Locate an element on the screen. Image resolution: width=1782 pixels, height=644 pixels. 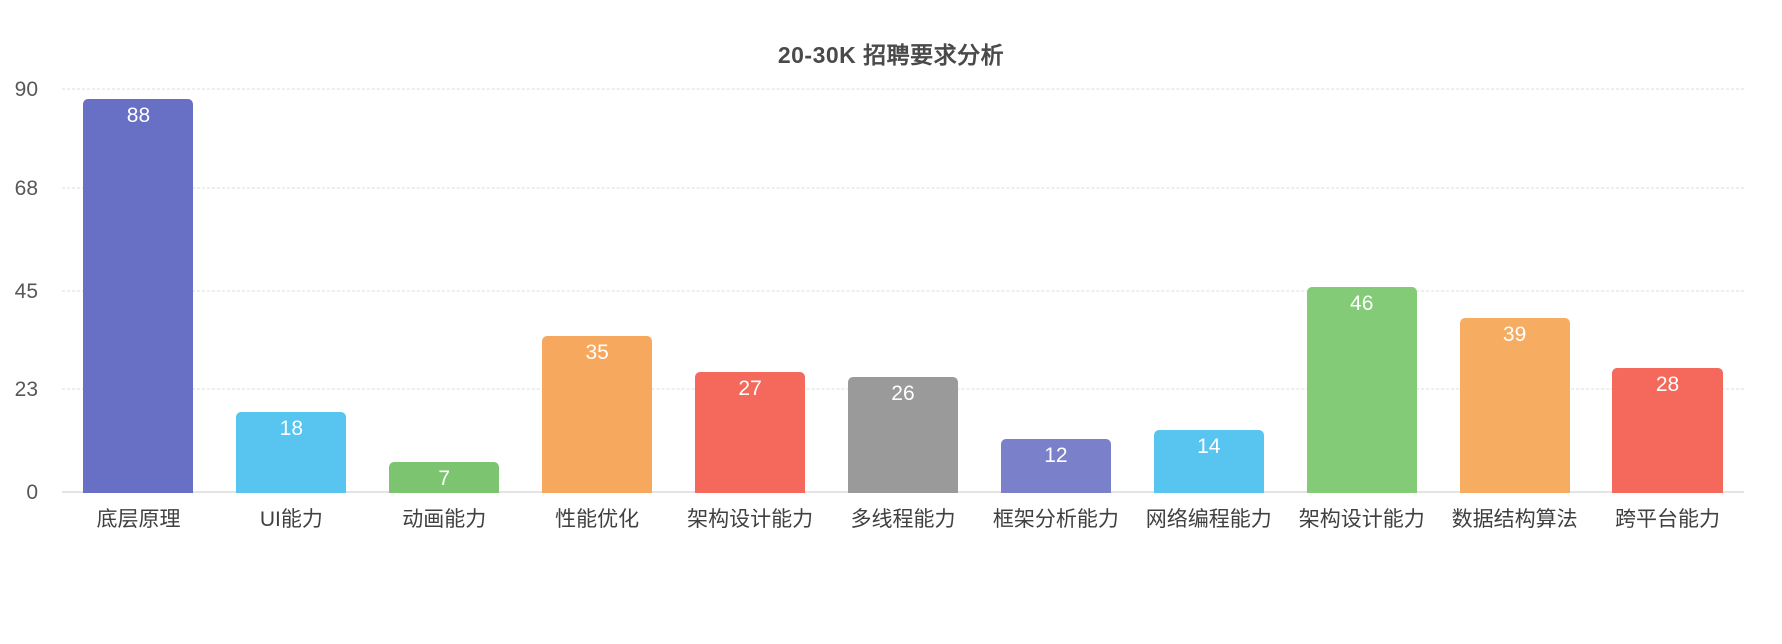
bar-band: 39 is located at coordinates (1514, 291).